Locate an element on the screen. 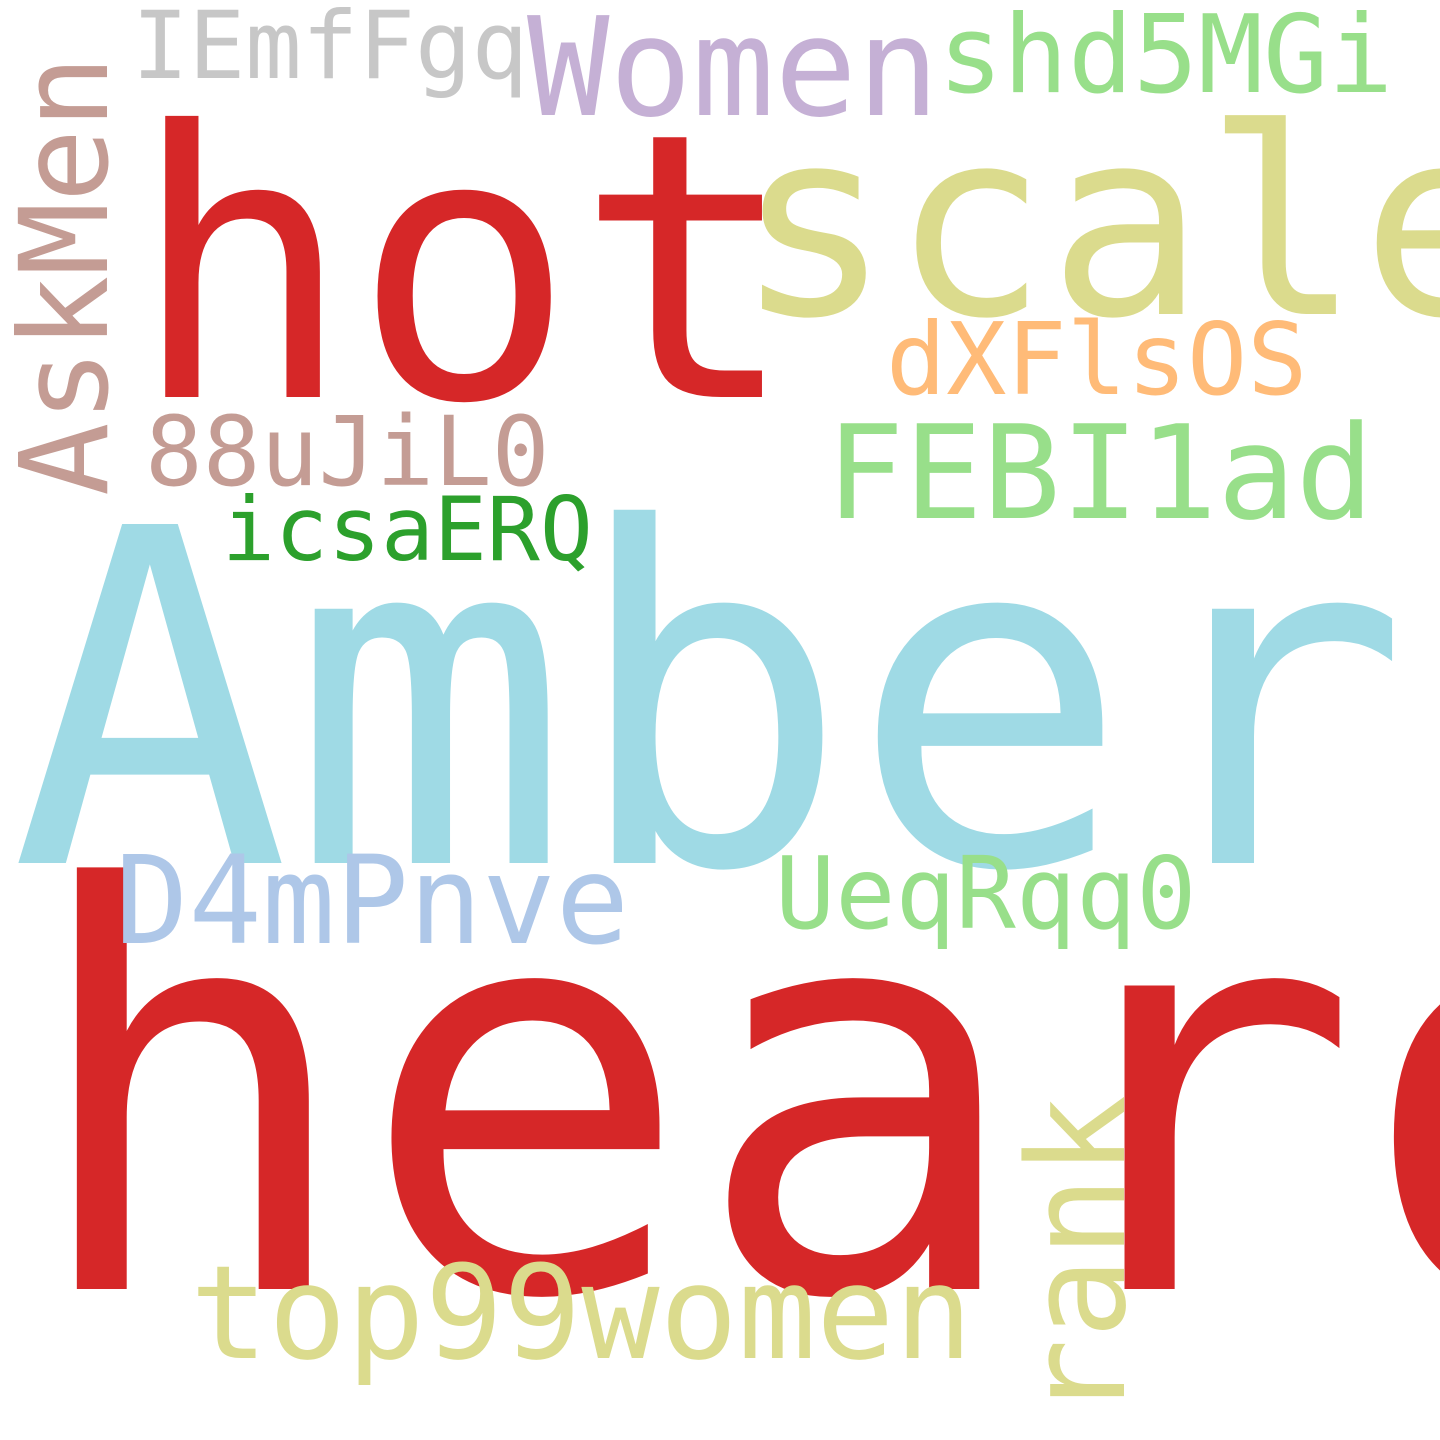  word-88ujil0: 88uJiL0 is located at coordinates (347, 452).